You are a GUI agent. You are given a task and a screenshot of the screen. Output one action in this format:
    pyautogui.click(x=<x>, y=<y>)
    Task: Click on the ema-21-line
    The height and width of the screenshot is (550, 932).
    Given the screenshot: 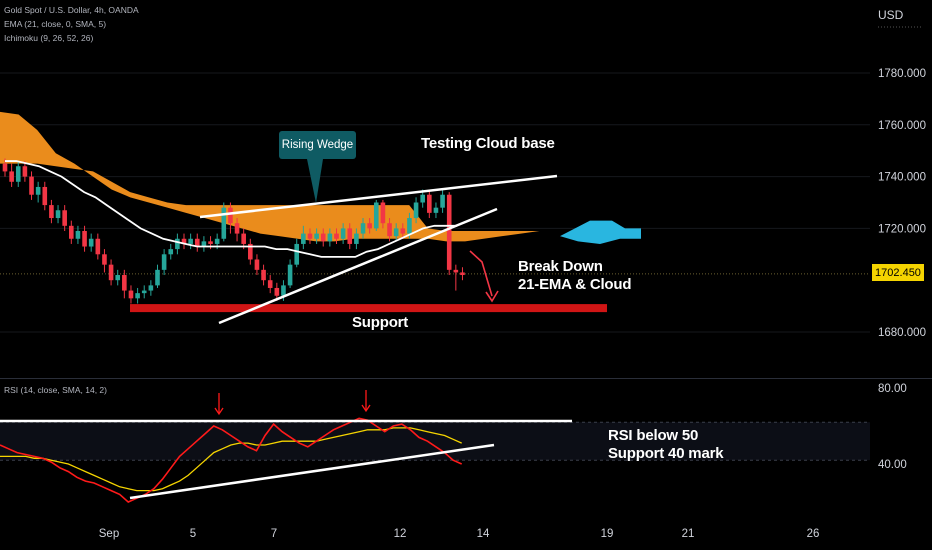 What is the action you would take?
    pyautogui.click(x=231, y=209)
    